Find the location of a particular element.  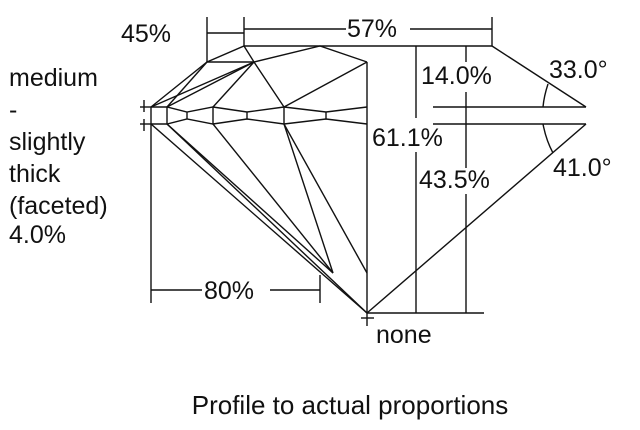

crown-facets is located at coordinates (321, 62).